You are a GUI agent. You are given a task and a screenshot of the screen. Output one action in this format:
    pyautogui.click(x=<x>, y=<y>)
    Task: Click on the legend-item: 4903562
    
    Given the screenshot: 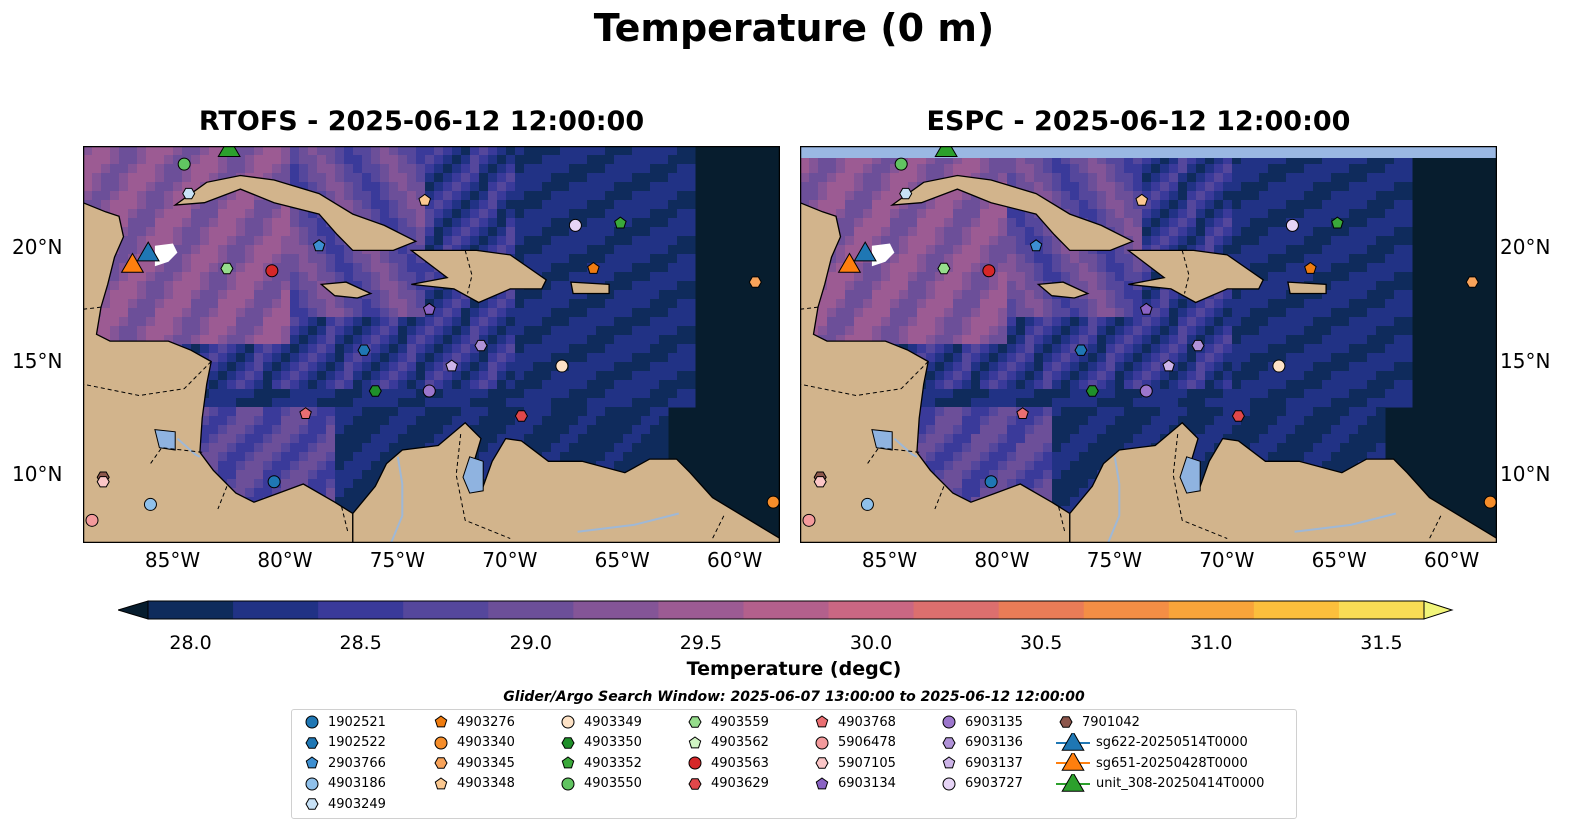 What is the action you would take?
    pyautogui.click(x=727, y=743)
    